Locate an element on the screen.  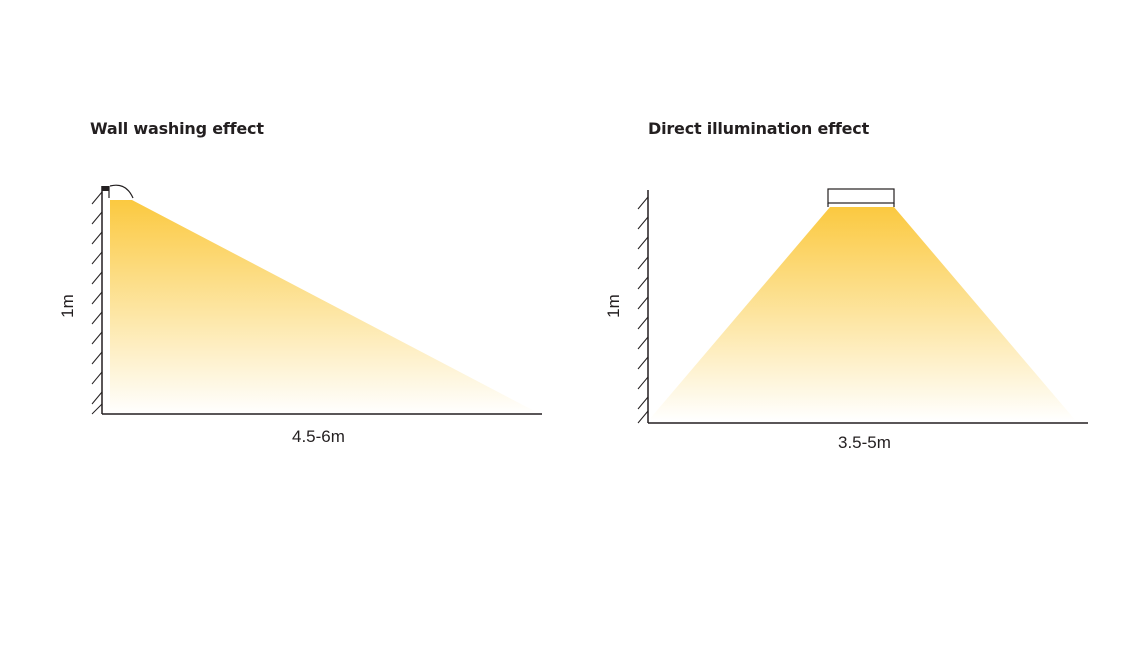
wall-washing-title: Wall washing effect is located at coordinates (177, 128).